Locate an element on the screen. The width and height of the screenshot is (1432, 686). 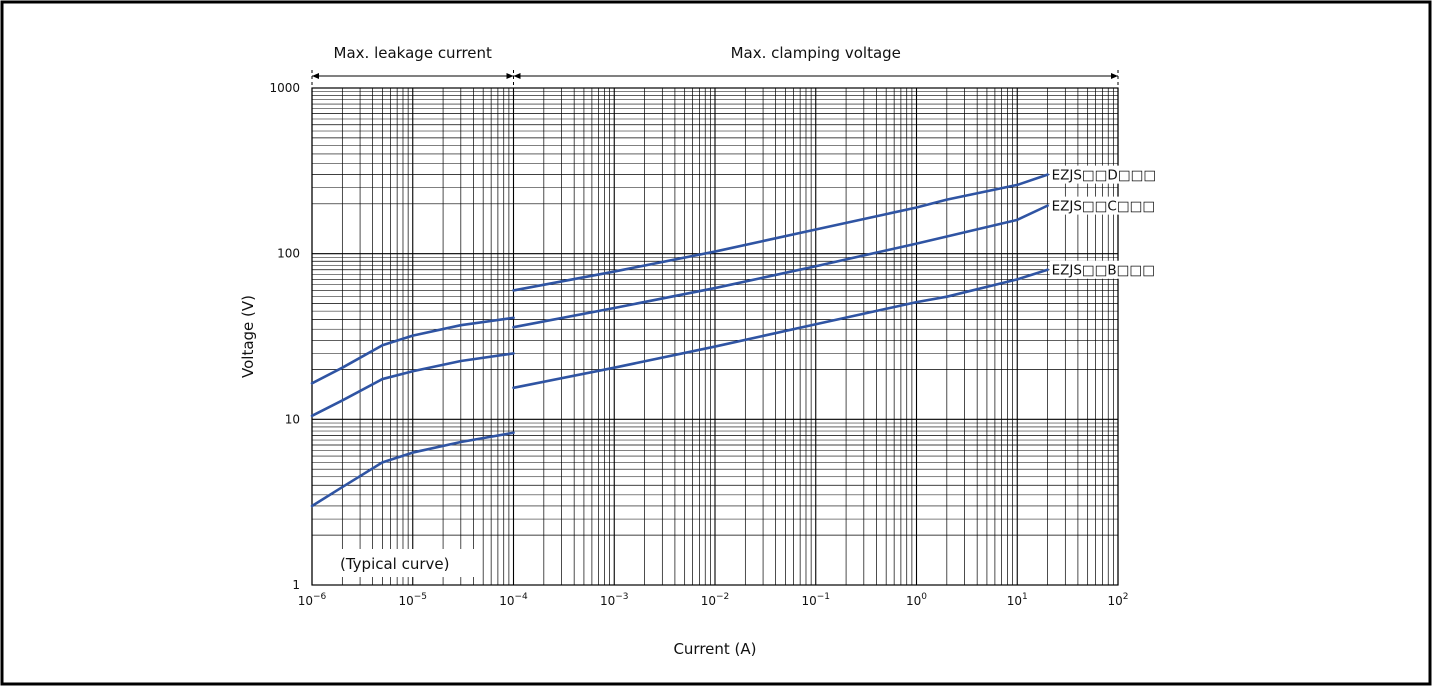
x-tick-labels: 10⁻⁶ 10⁻⁵ 10⁻⁴ 10⁻³ 10⁻² 10⁻¹ 10⁰ 10¹ 10² is located at coordinates (713, 600).